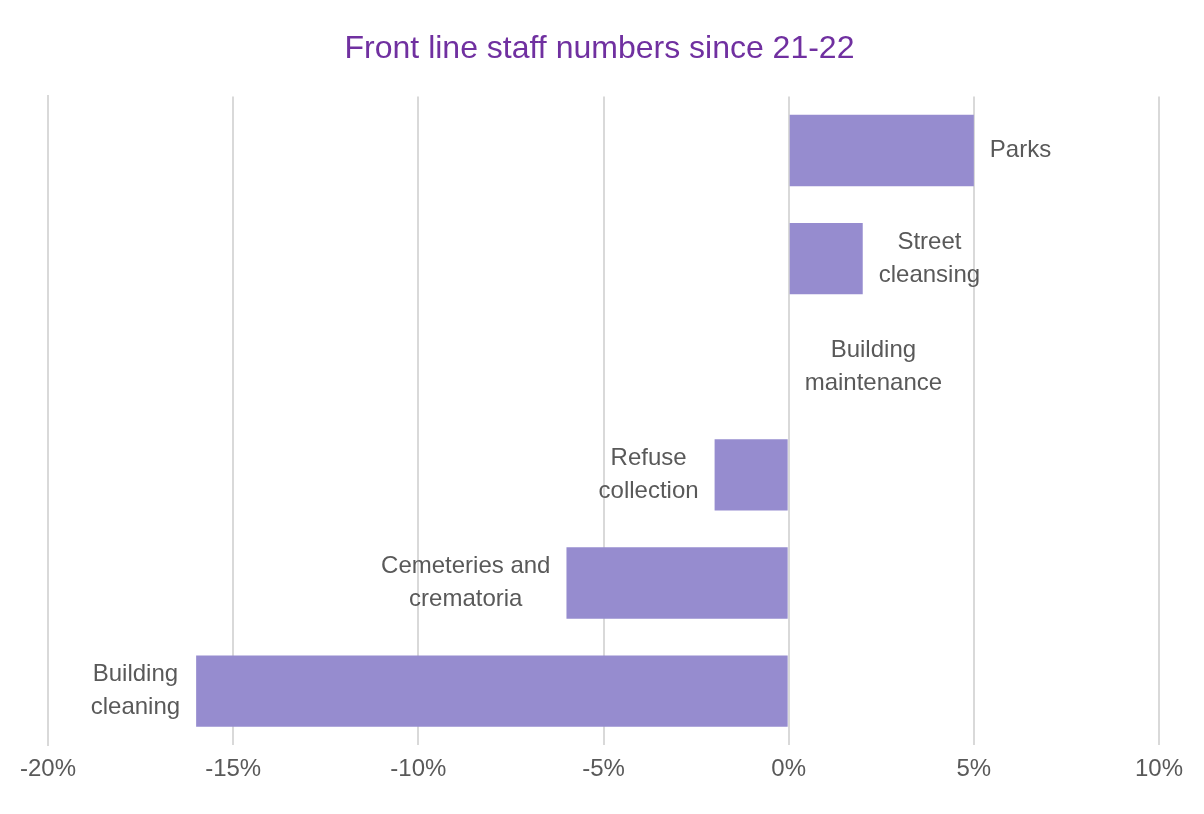 This screenshot has height=814, width=1204. What do you see at coordinates (974, 768) in the screenshot?
I see `x-tick-label: 5%` at bounding box center [974, 768].